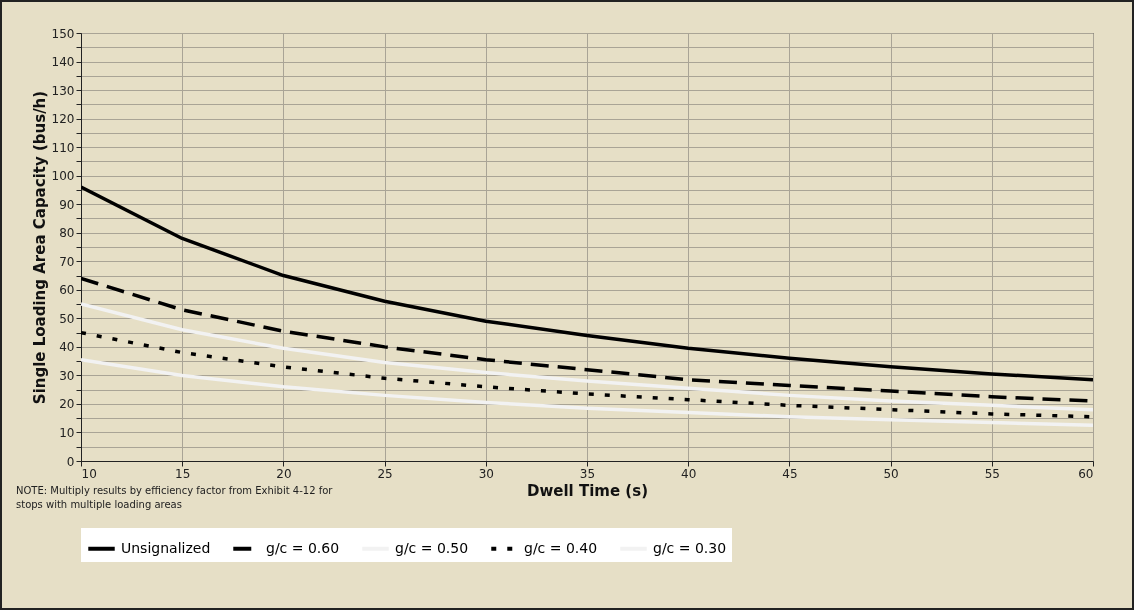  What do you see at coordinates (587, 392) in the screenshot?
I see `line-series` at bounding box center [587, 392].